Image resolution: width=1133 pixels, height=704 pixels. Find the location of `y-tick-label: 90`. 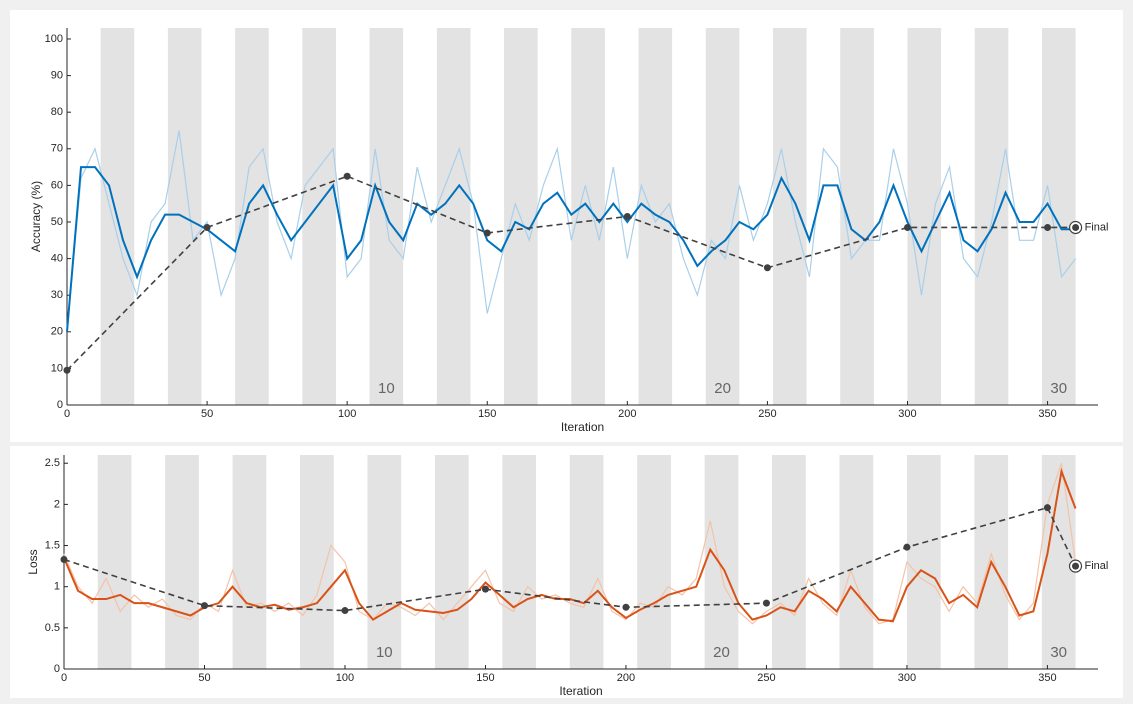

y-tick-label: 90 is located at coordinates (57, 75).